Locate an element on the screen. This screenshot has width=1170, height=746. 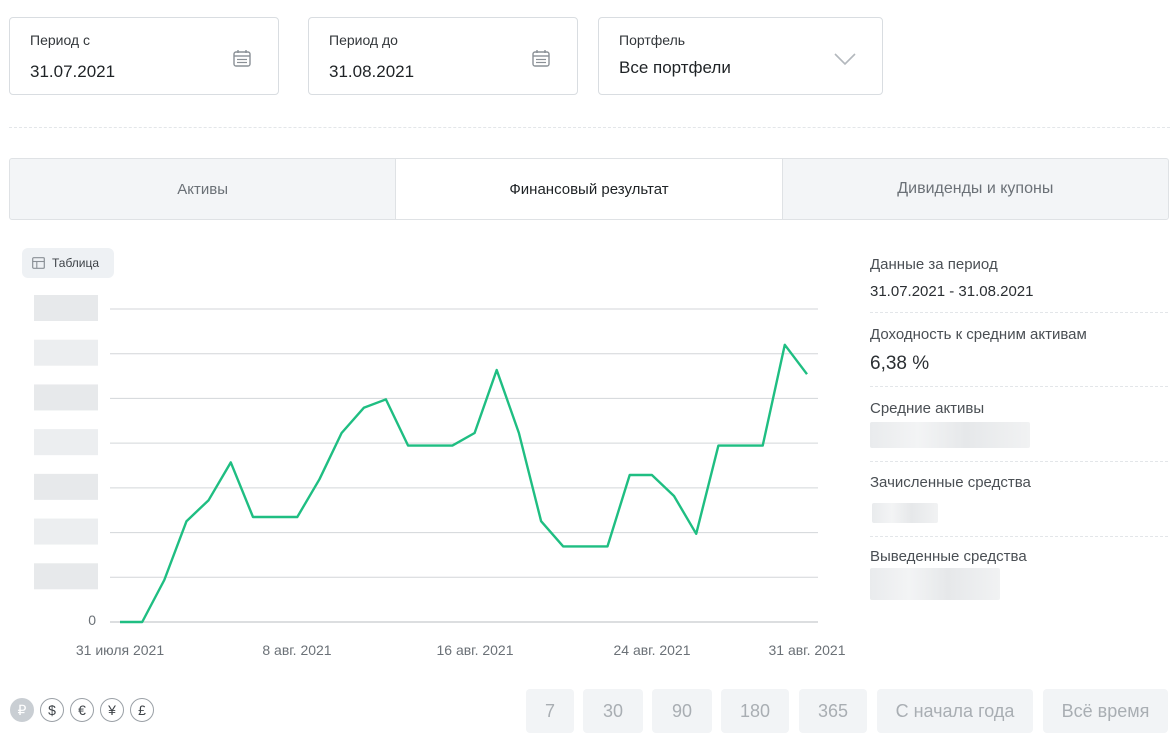
period-all-time-button: Всё время is located at coordinates (1105, 711).